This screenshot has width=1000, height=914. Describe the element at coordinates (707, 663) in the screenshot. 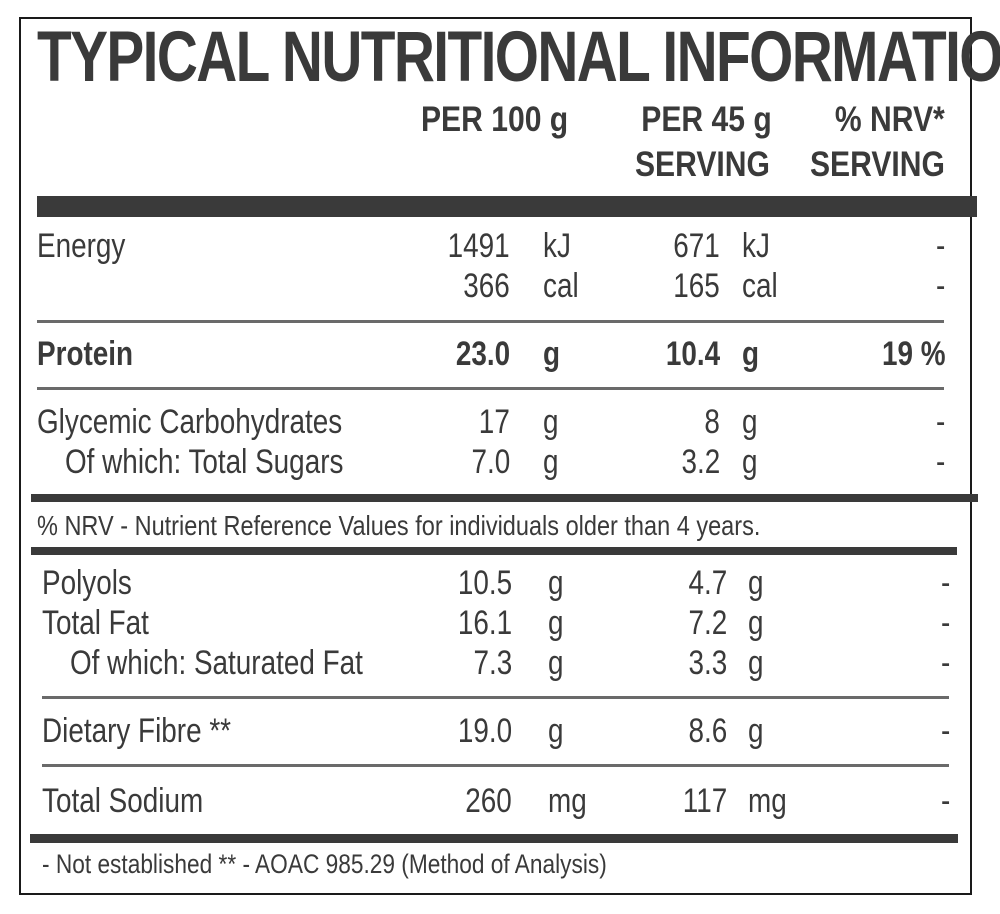

I see `satfat-serving: 3.3` at that location.